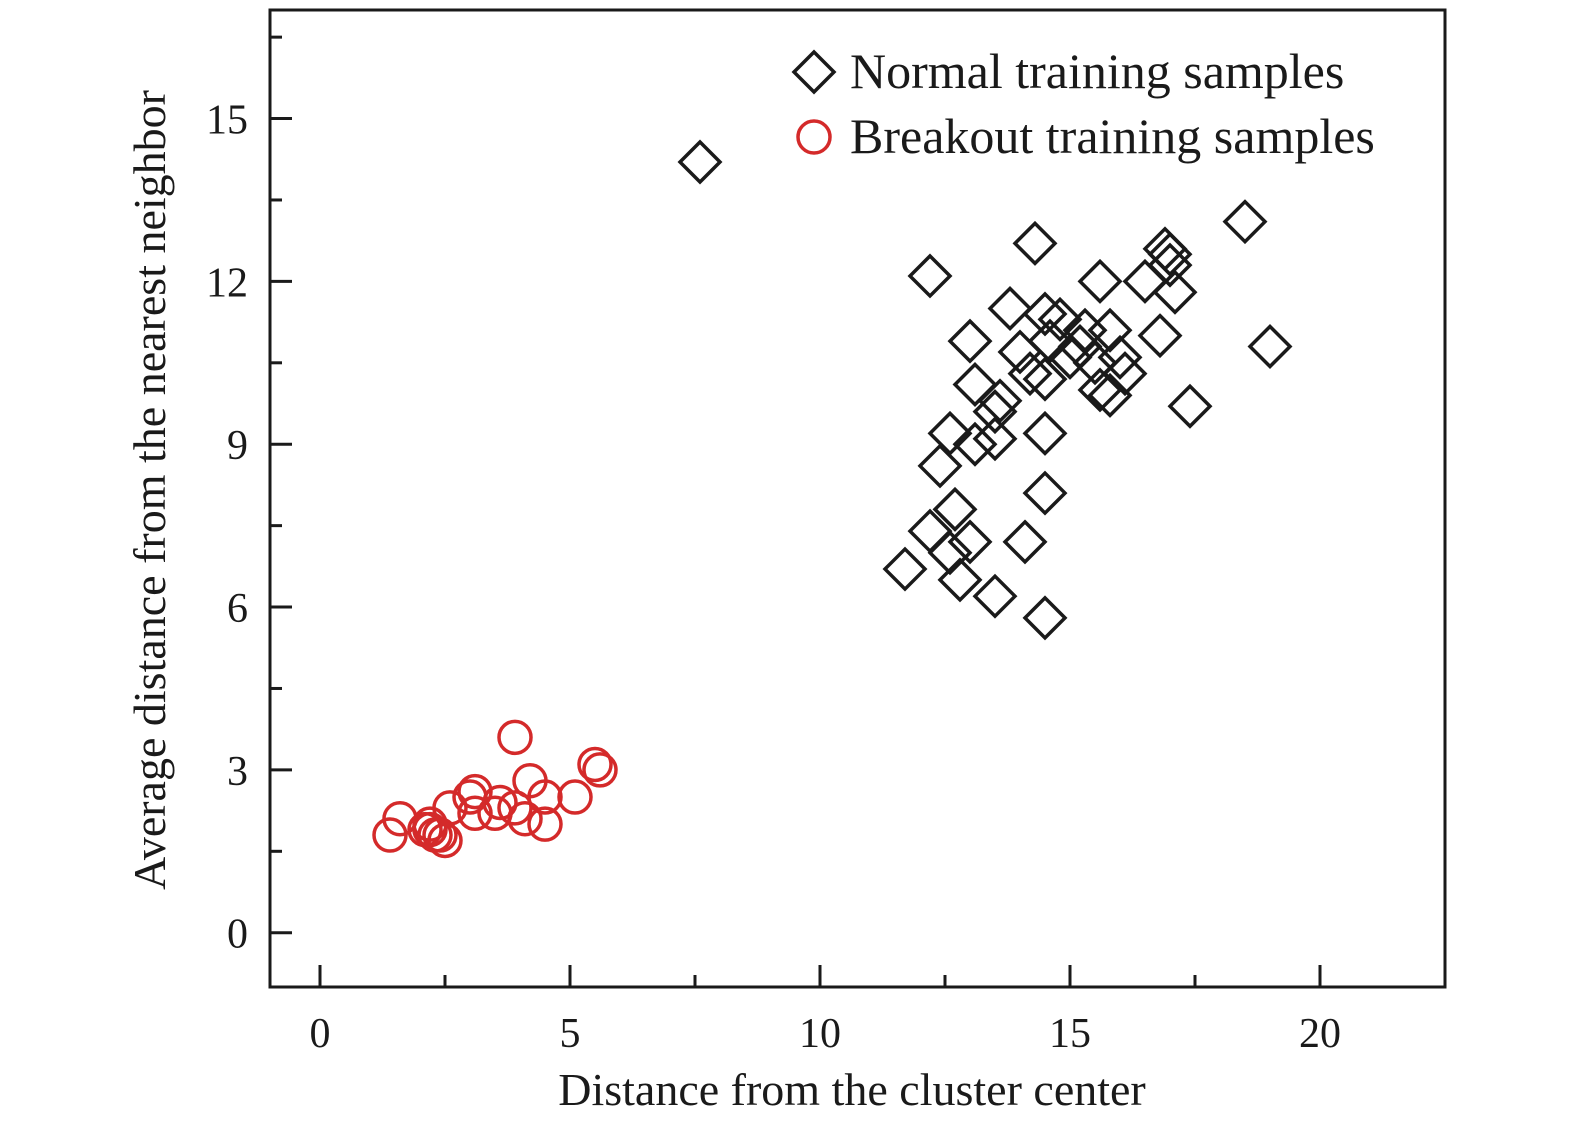 This screenshot has width=1575, height=1132. Describe the element at coordinates (237, 935) in the screenshot. I see `y-tick-label: 0` at that location.